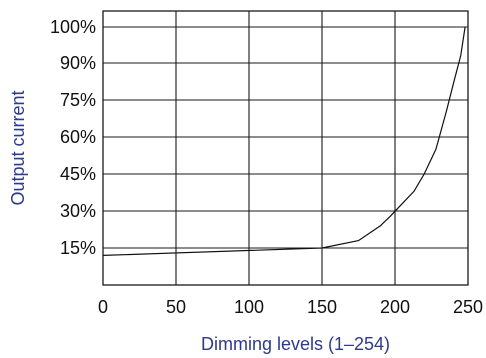  I want to click on y-tick-label-100: 100%, so click(73, 27).